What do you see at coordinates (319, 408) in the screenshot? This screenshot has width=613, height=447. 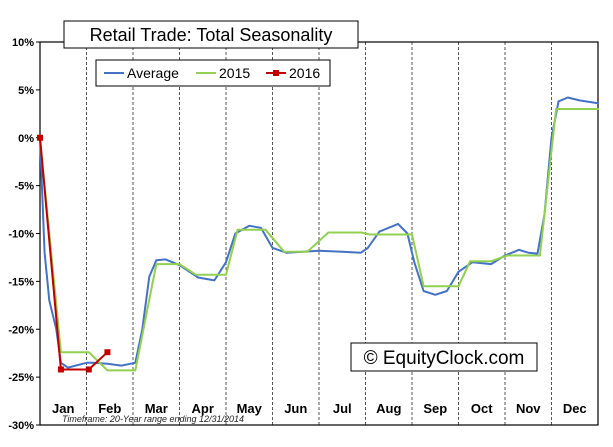 I see `x-axis-month-labels: Jan Feb Mar Apr May Jun Jul Aug Sep Oct Nov Dec` at bounding box center [319, 408].